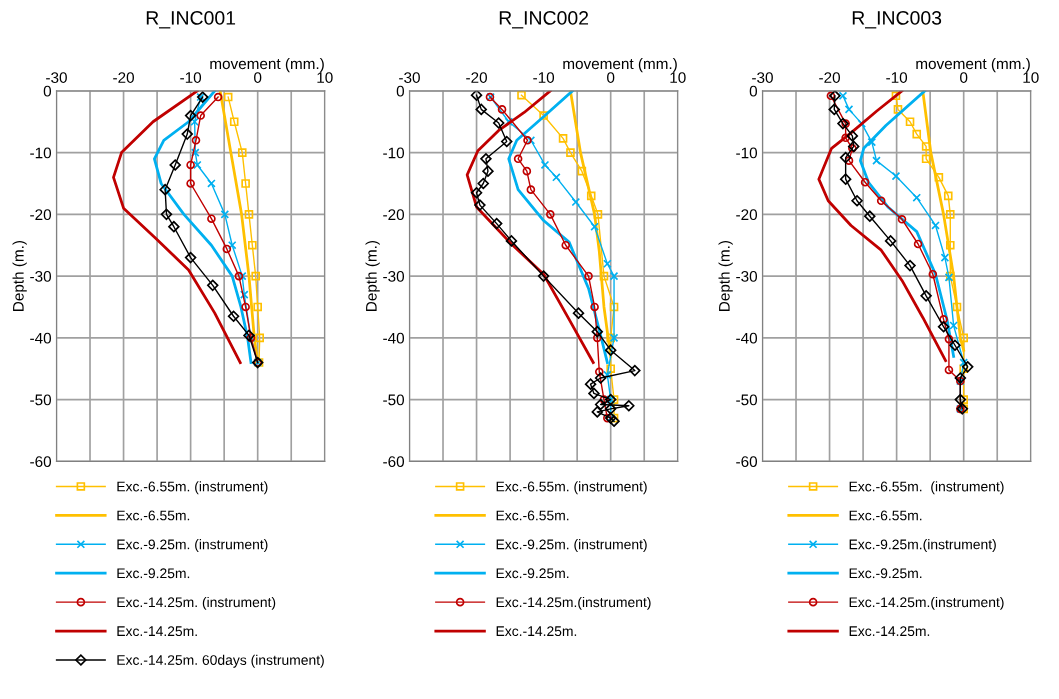 The width and height of the screenshot is (1059, 699). I want to click on chart-title: R_INC003, so click(897, 20).